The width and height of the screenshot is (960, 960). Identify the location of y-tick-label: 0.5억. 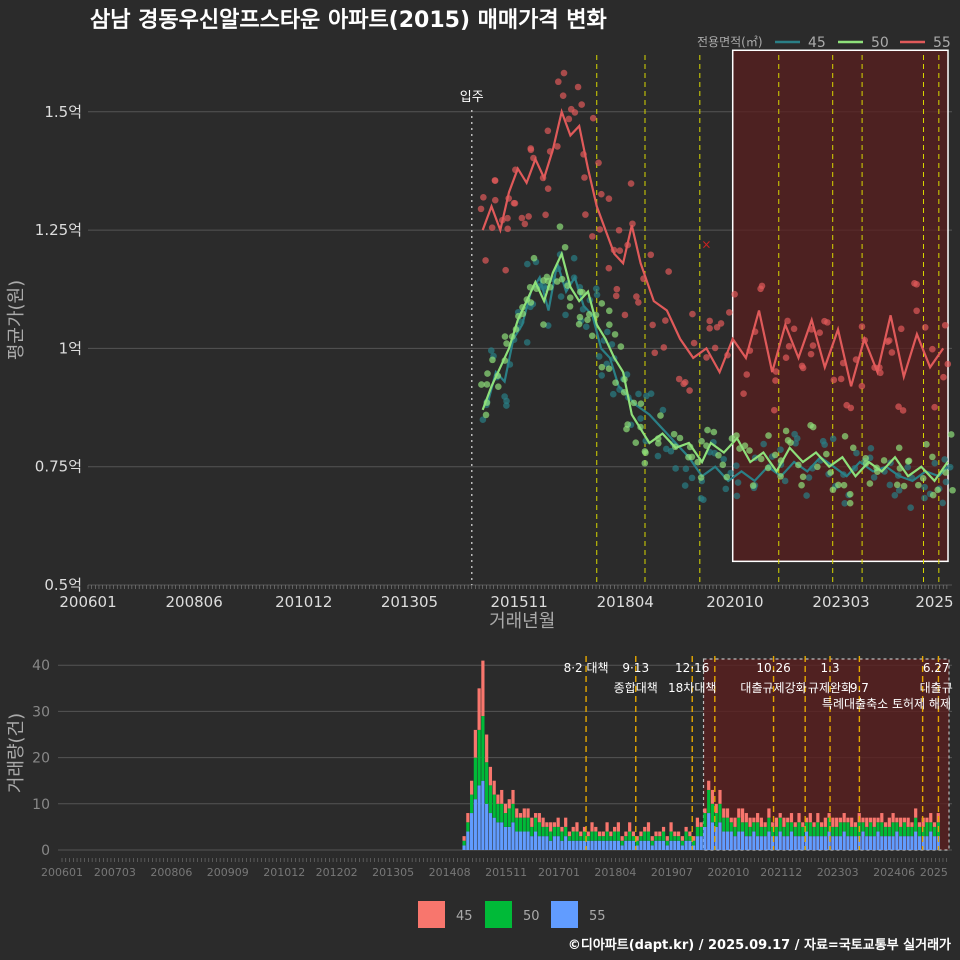
(63, 585).